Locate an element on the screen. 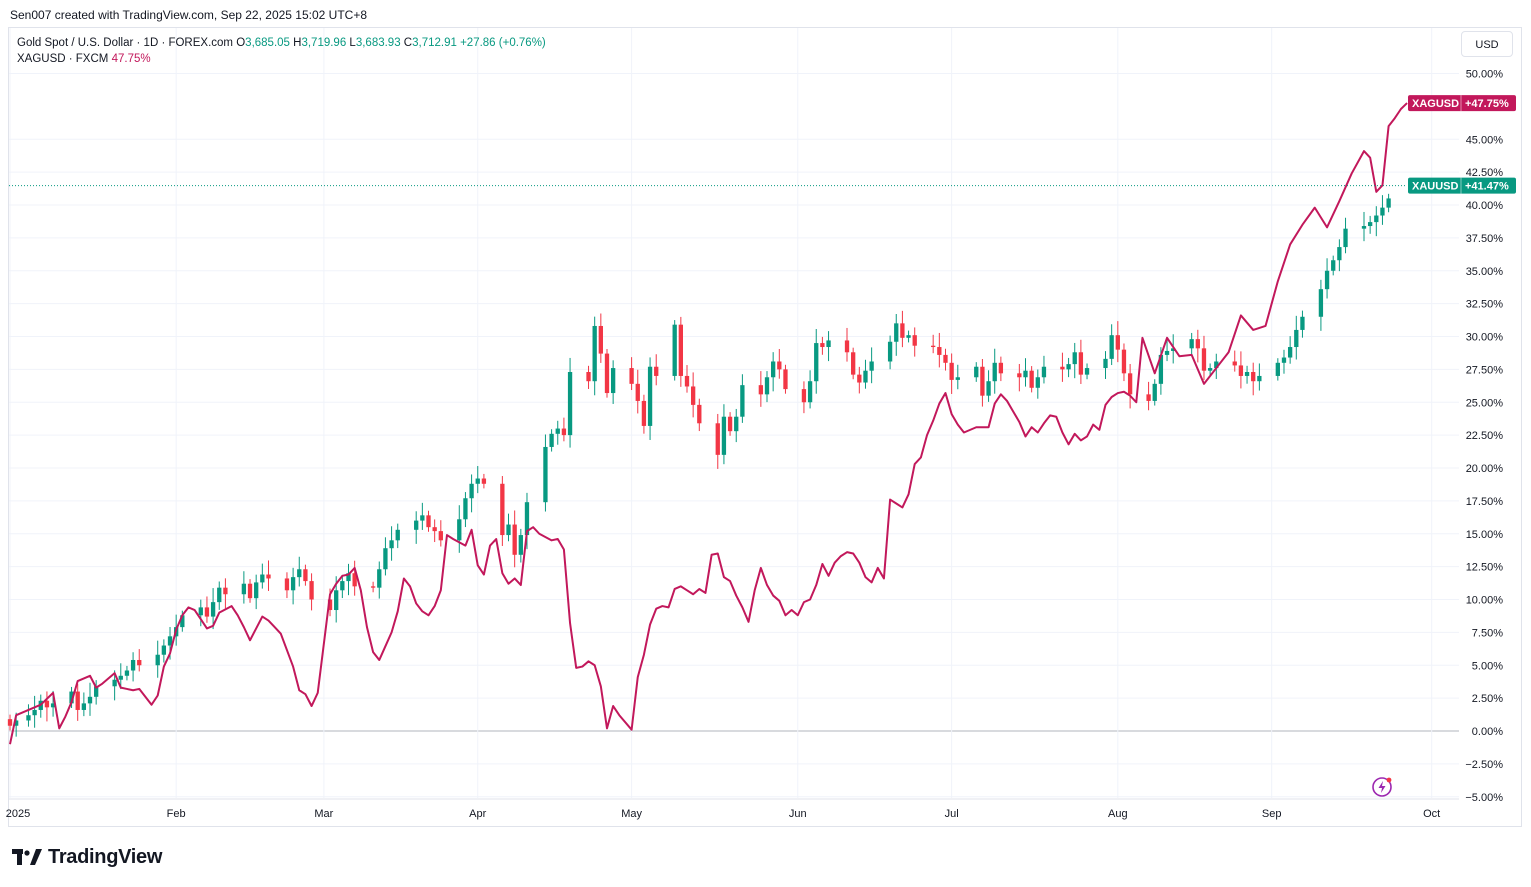 This screenshot has height=887, width=1531. time-axis: 2025 Feb Mar Apr May Jun Jul Aug Sep Oct is located at coordinates (723, 814).